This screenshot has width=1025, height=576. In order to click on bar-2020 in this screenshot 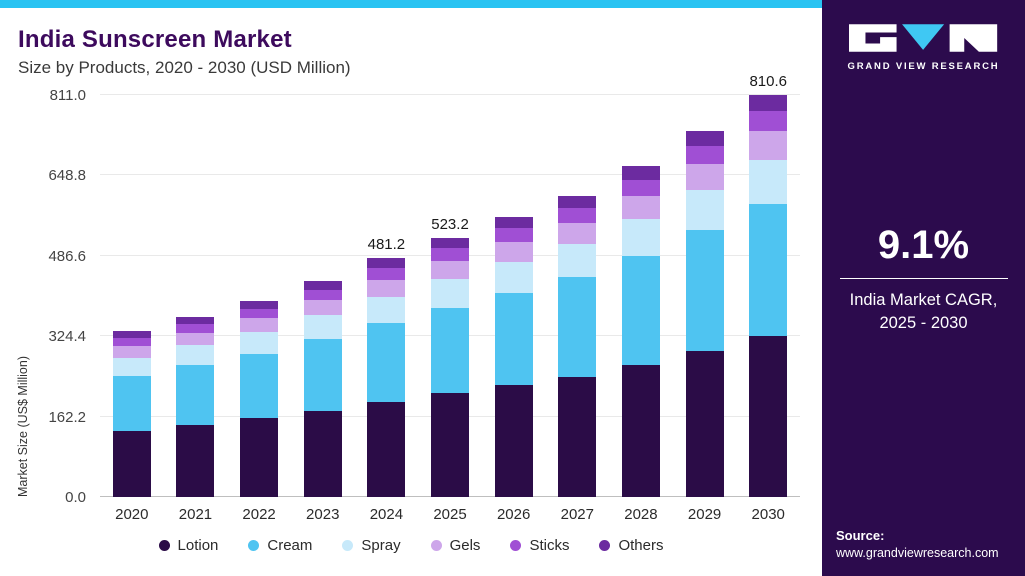, I will do `click(131, 414)`.